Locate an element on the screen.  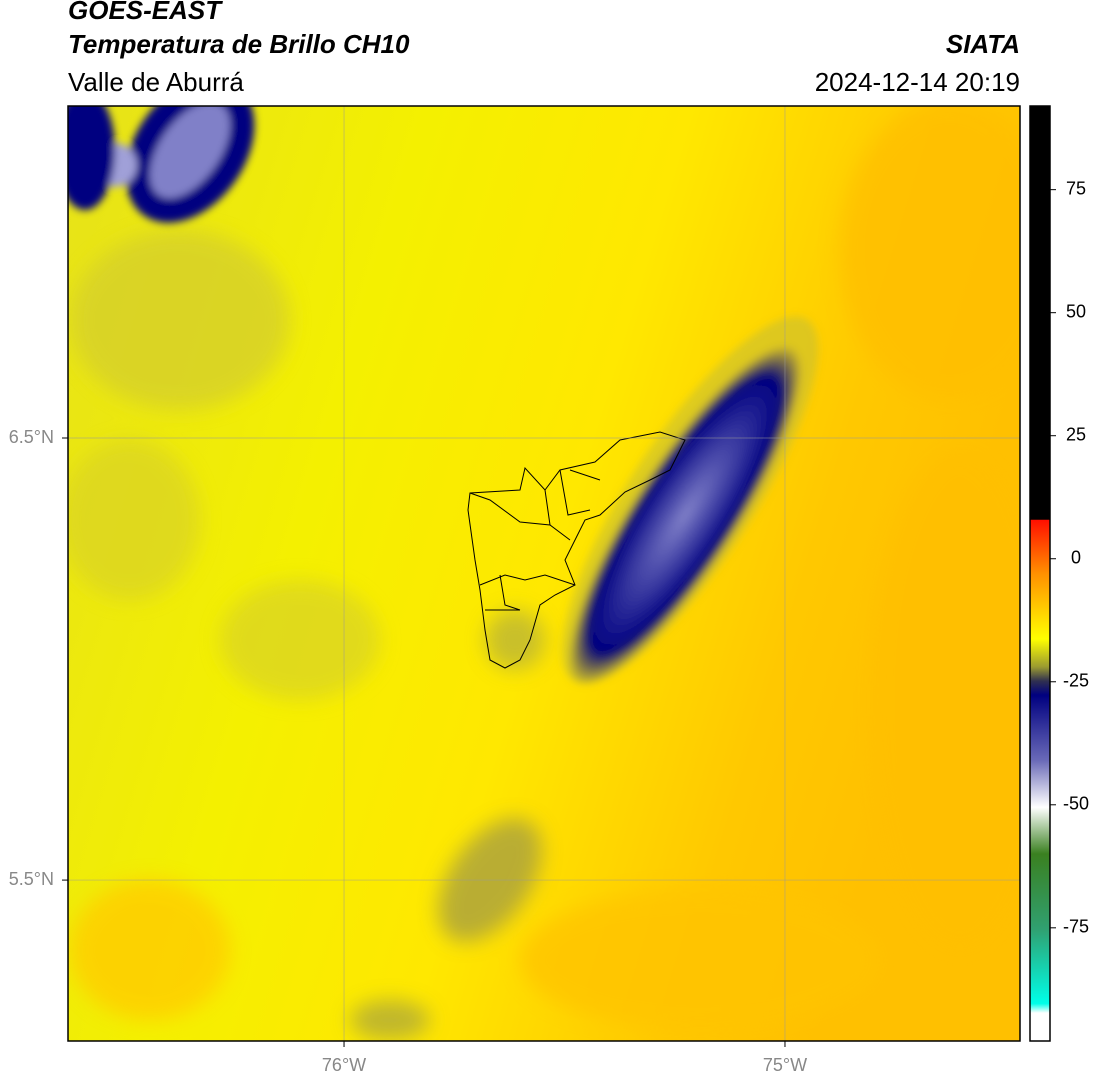
x-tick-label: 75°W is located at coordinates (785, 1065).